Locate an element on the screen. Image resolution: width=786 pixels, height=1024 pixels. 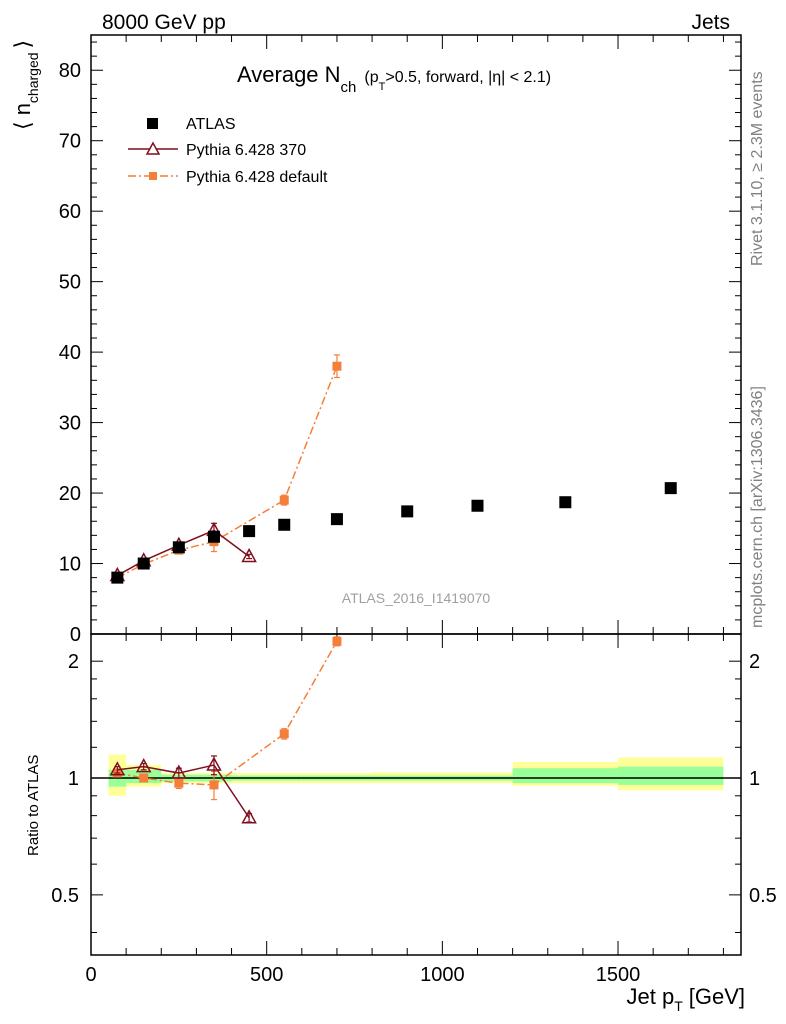
analysis-label: ATLAS_2016_I1419070 is located at coordinates (416, 598).